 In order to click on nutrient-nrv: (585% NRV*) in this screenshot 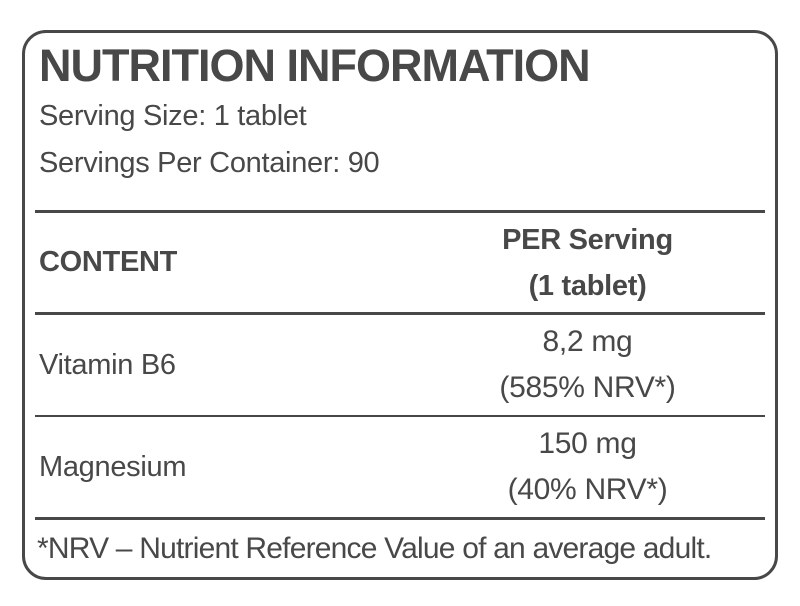, I will do `click(587, 387)`.